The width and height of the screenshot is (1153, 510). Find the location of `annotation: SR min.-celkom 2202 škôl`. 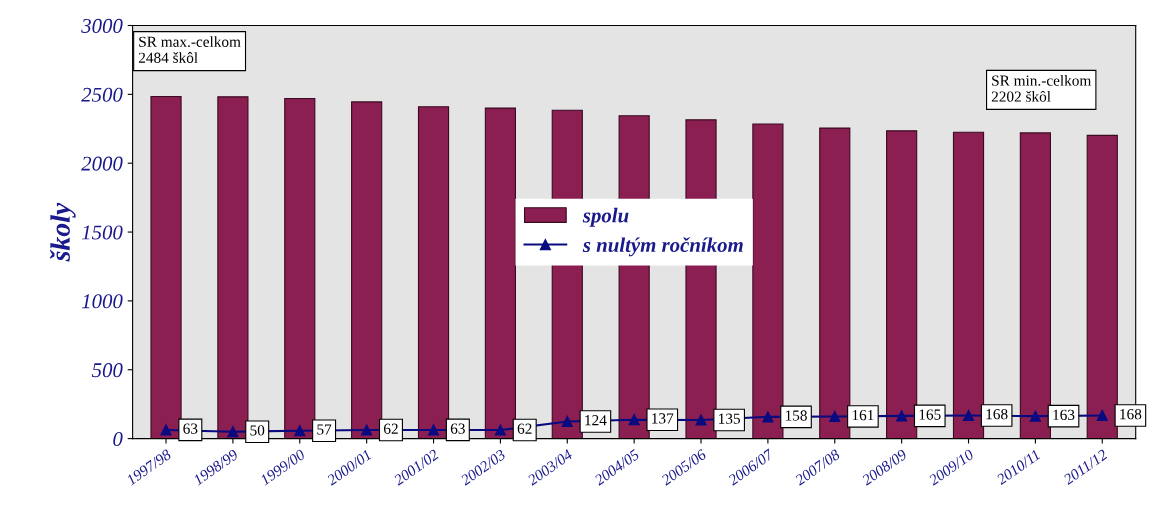

annotation: SR min.-celkom 2202 škôl is located at coordinates (1041, 88).